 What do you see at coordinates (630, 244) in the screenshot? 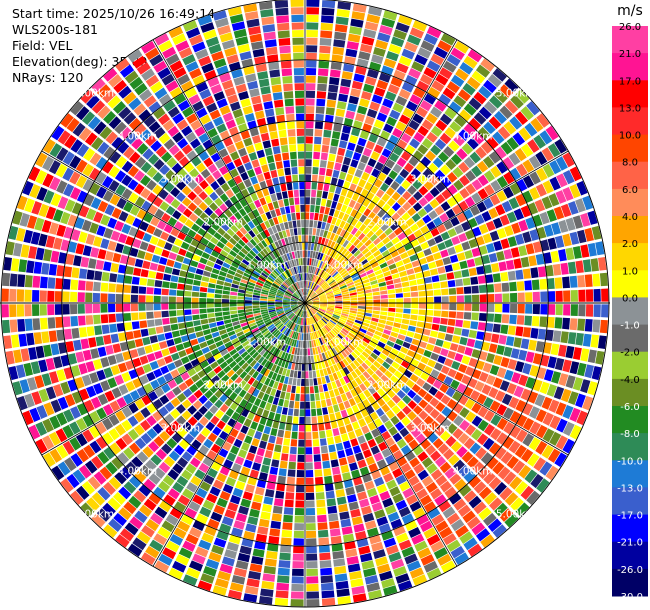
I see `colorbar-tick-label: 2.0` at bounding box center [630, 244].